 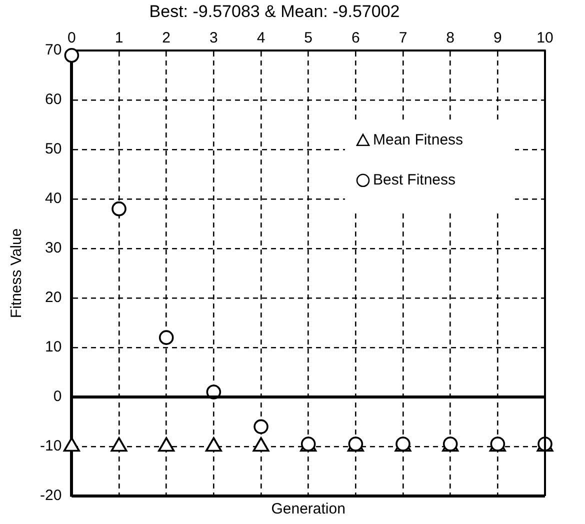 I want to click on x-tick-label: 1, so click(x=119, y=38).